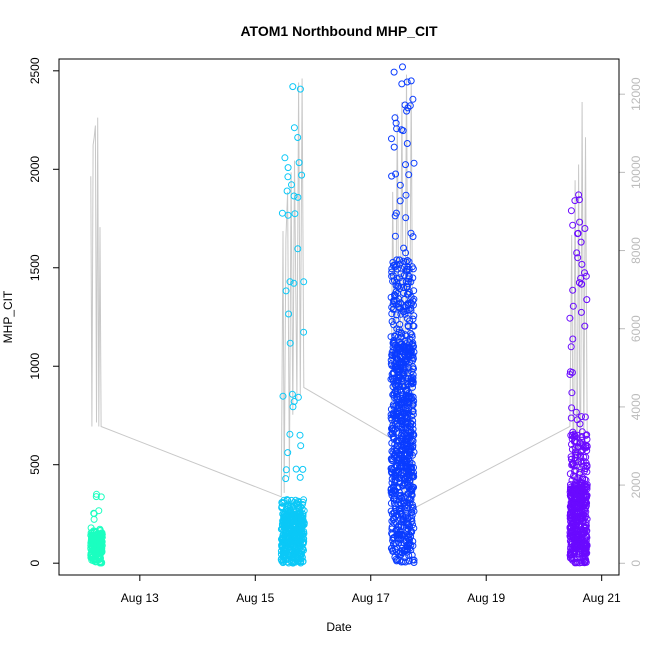 Image resolution: width=650 pixels, height=650 pixels. What do you see at coordinates (35, 464) in the screenshot?
I see `y-tick-label: 500` at bounding box center [35, 464].